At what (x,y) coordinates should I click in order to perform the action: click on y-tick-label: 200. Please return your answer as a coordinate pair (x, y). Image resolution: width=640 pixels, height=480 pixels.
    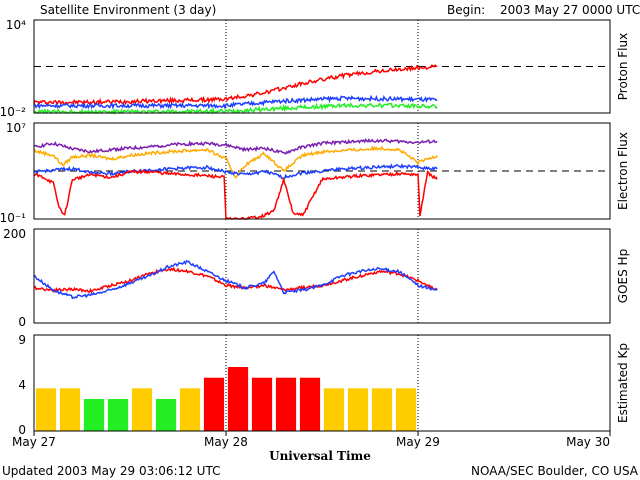
    Looking at the image, I should click on (14, 234).